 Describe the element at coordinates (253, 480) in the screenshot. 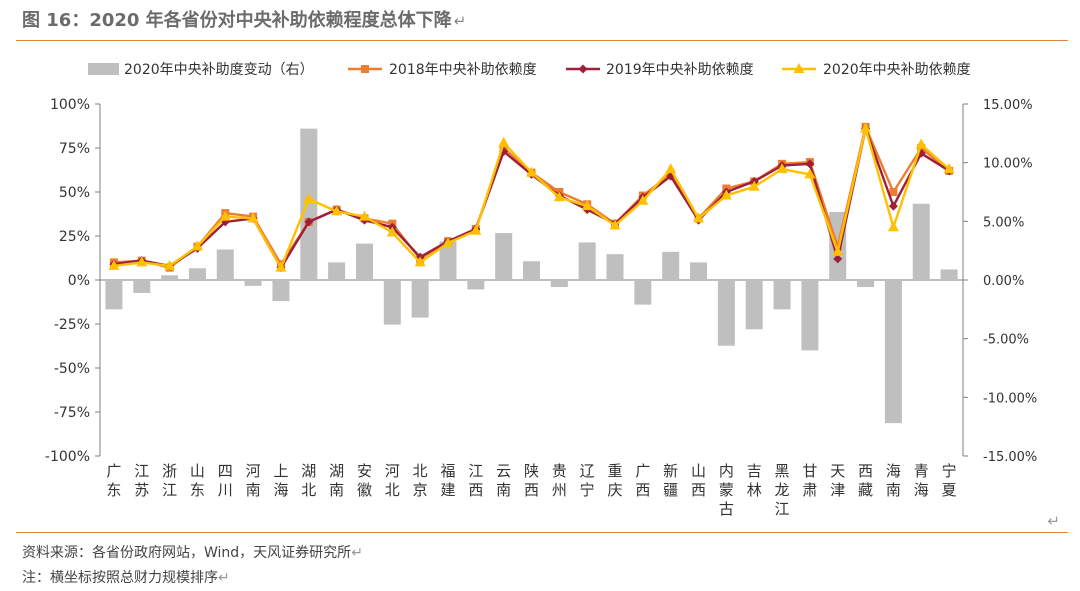

I see `category-label: 河南` at that location.